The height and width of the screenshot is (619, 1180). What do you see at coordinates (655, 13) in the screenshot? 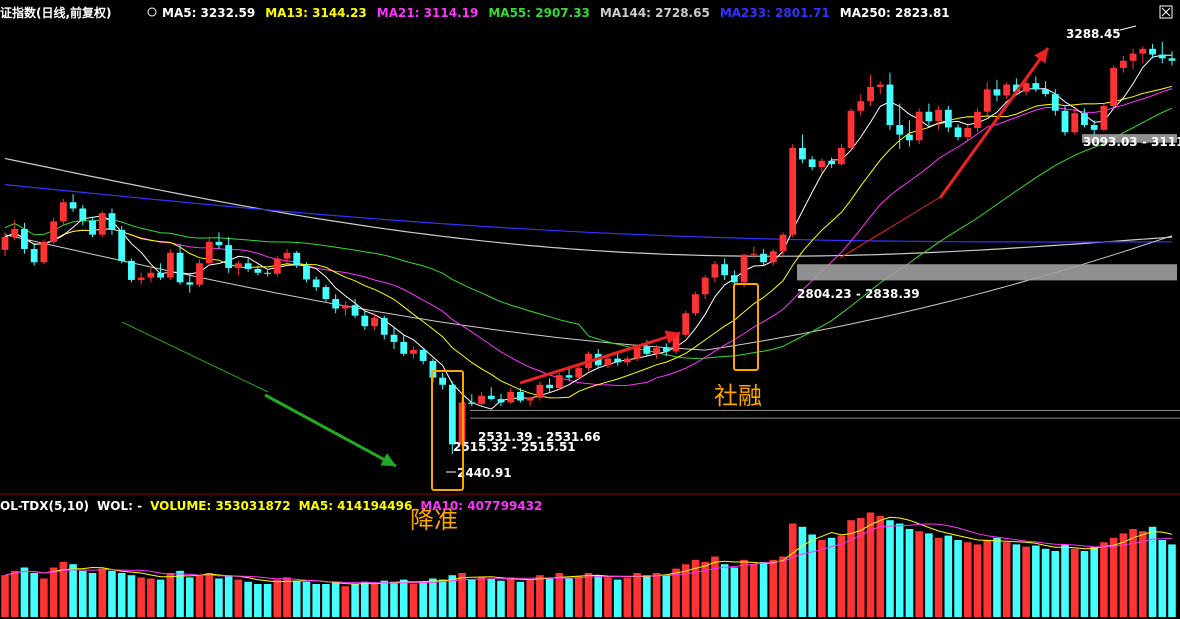
I see `ma-label: MA144: 2728.65` at bounding box center [655, 13].